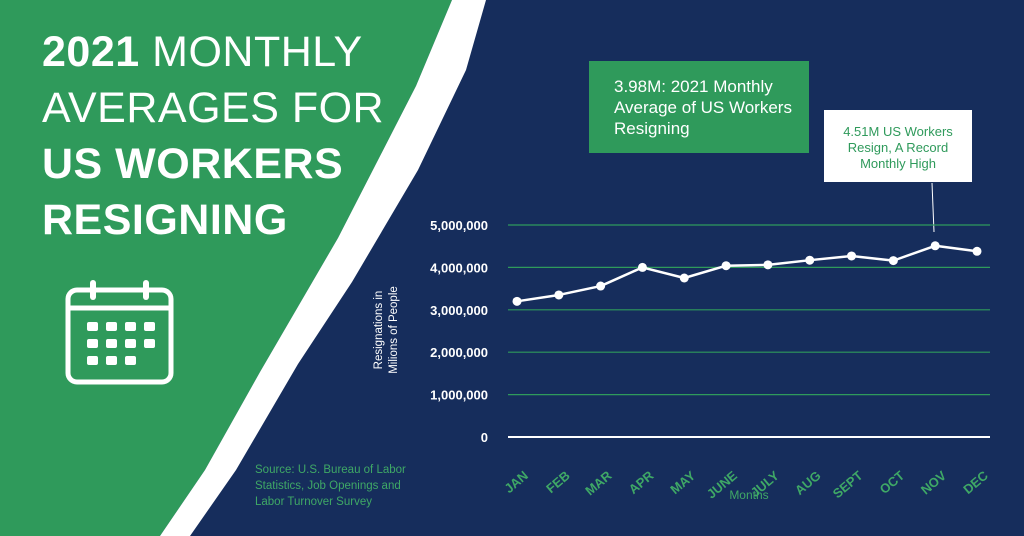  Describe the element at coordinates (459, 352) in the screenshot. I see `y-tick-label: 2,000,000` at that location.